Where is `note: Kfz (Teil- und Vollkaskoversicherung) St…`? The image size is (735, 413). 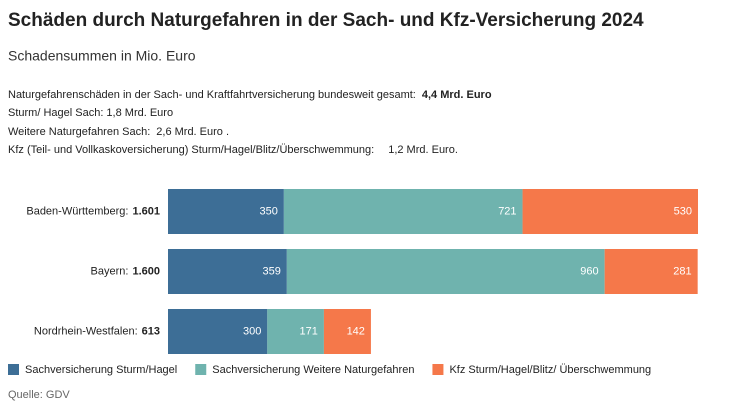 note: Kfz (Teil- und Vollkaskoversicherung) St… is located at coordinates (233, 150).